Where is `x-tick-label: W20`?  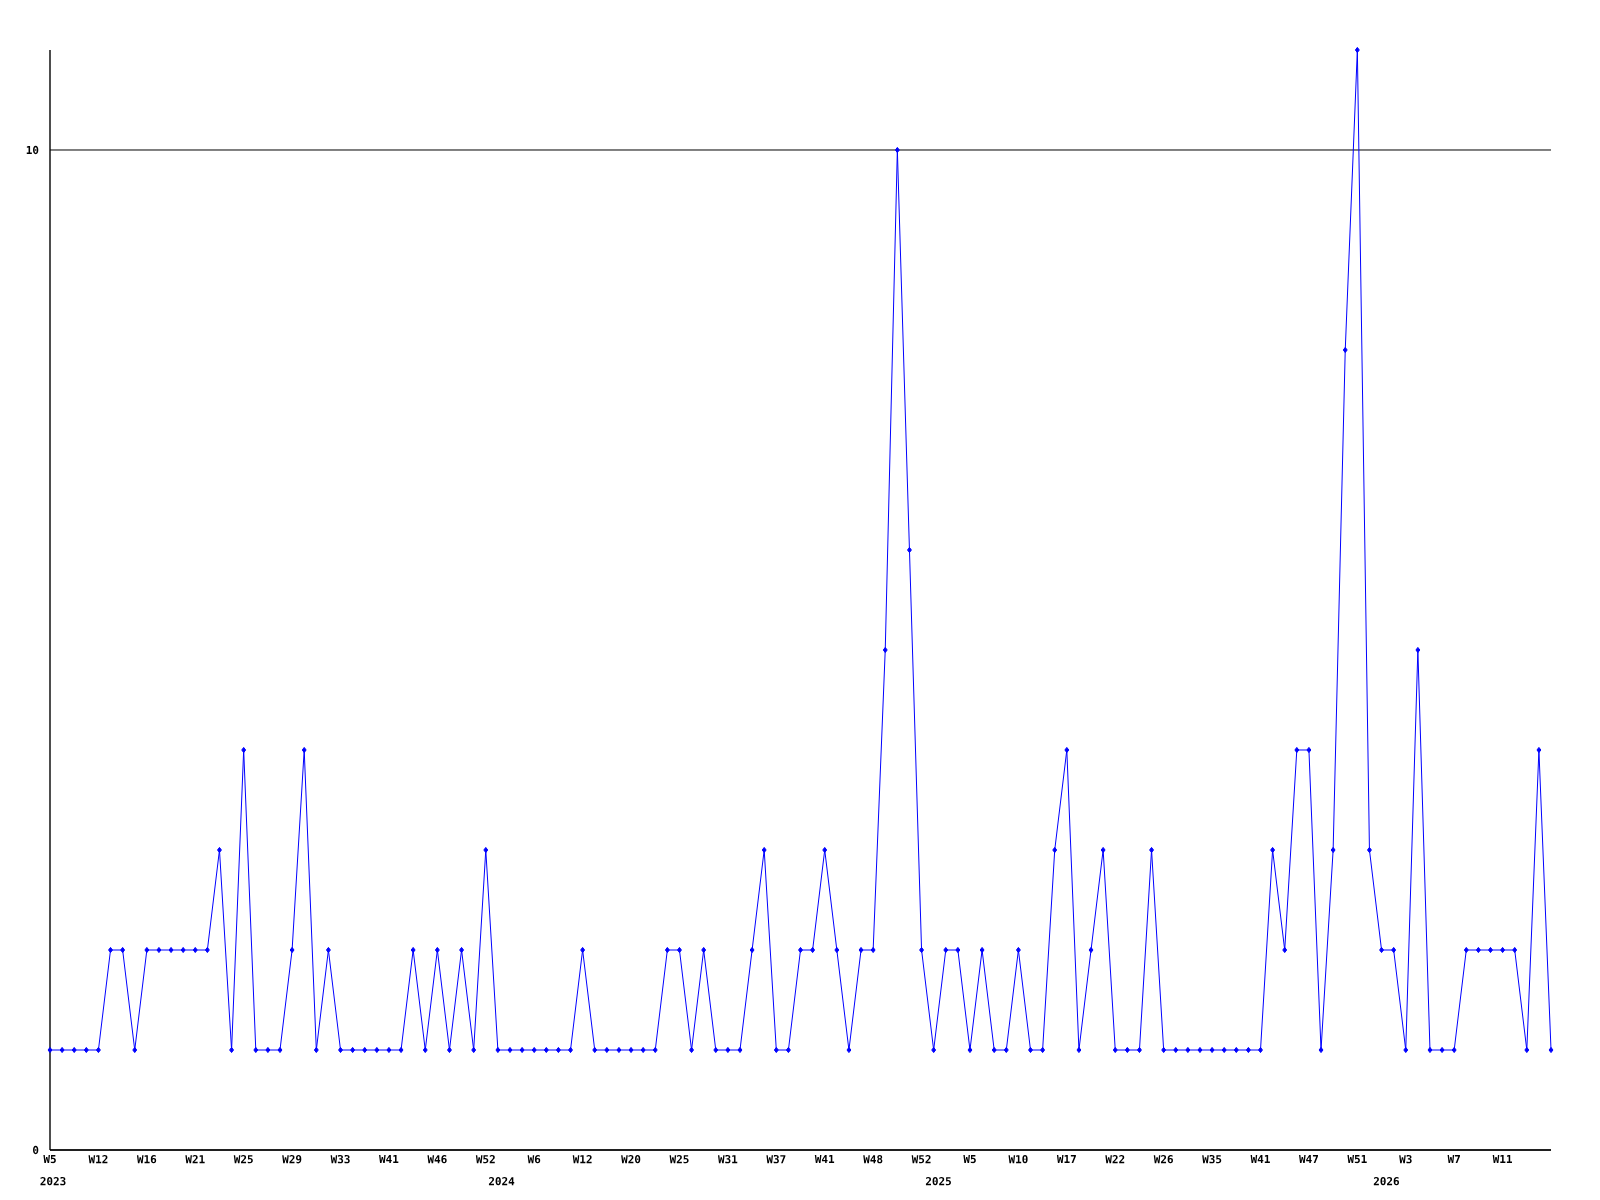 x-tick-label: W20 is located at coordinates (631, 1159).